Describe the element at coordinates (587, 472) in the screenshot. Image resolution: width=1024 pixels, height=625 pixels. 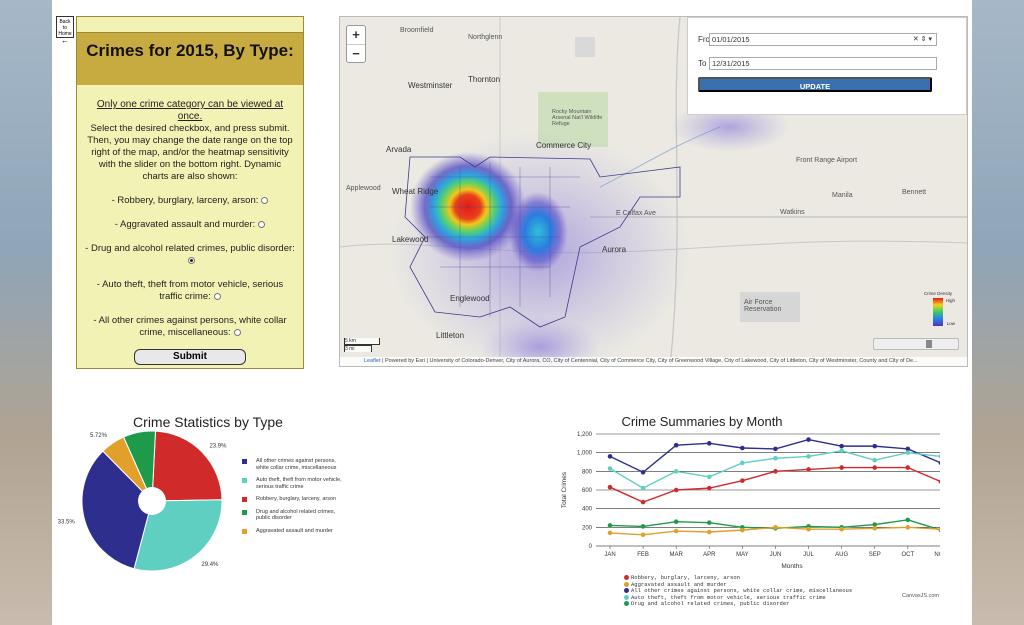
I see `y-tick-label: 800` at that location.